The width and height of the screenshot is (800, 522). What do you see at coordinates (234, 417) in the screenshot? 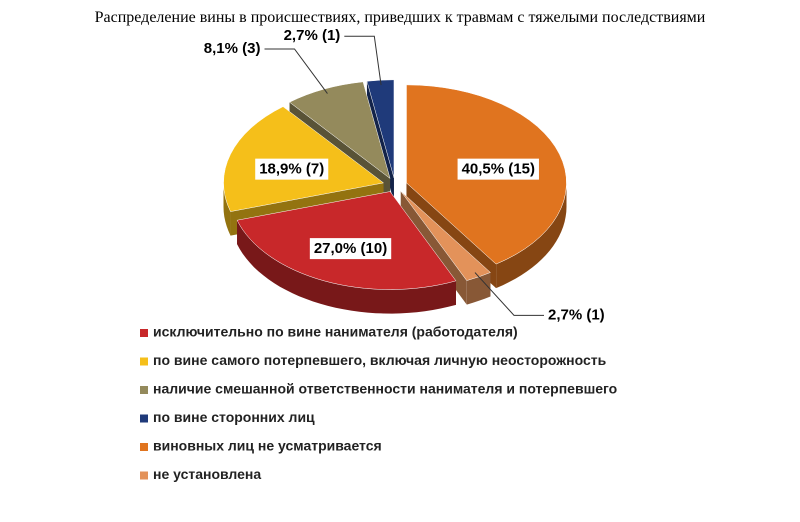
I see `legend-label: по вине сторонних лиц` at bounding box center [234, 417].